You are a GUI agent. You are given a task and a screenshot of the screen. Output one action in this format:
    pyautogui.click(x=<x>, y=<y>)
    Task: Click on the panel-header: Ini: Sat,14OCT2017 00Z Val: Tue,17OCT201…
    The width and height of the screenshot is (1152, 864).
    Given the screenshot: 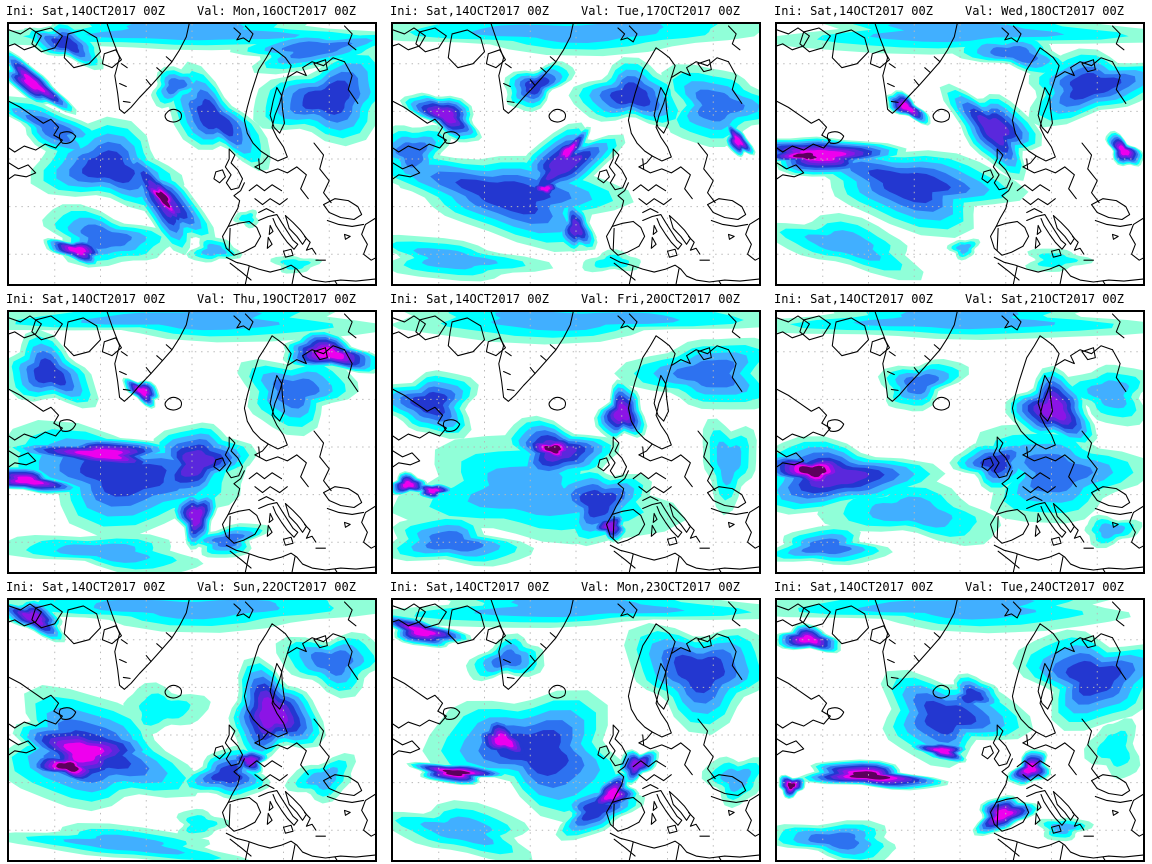 What is the action you would take?
    pyautogui.click(x=576, y=11)
    